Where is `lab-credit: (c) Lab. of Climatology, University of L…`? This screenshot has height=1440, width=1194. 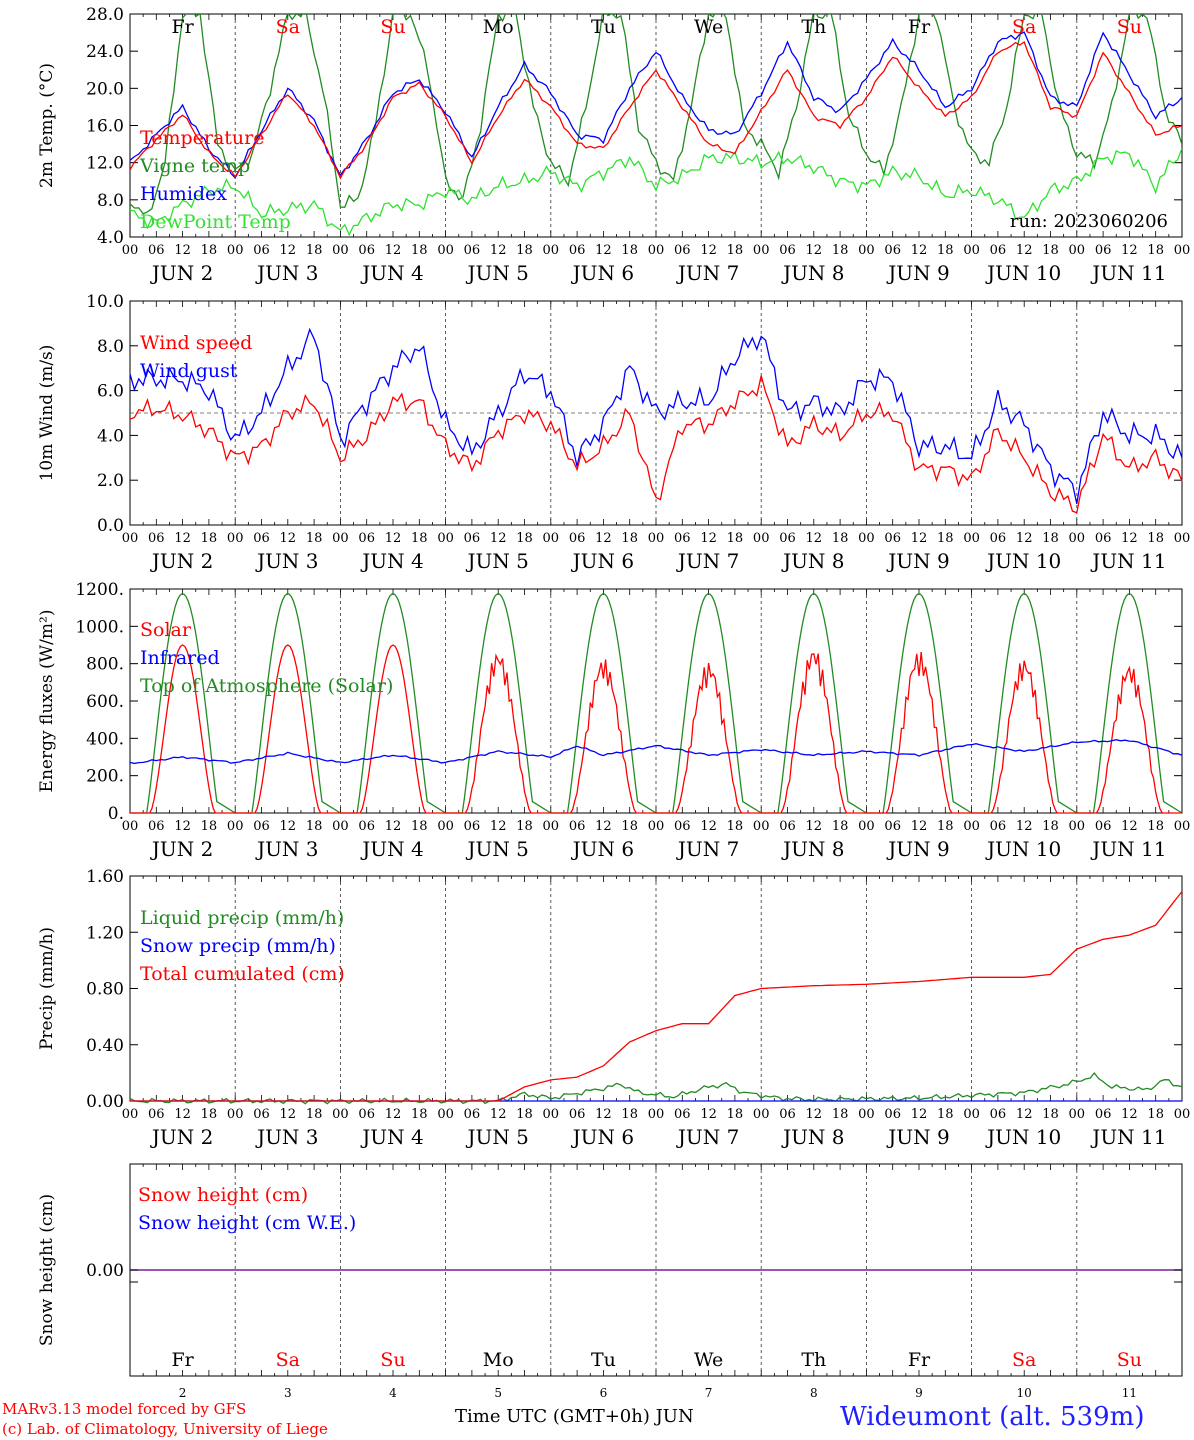 lab-credit: (c) Lab. of Climatology, University of L… is located at coordinates (165, 1429).